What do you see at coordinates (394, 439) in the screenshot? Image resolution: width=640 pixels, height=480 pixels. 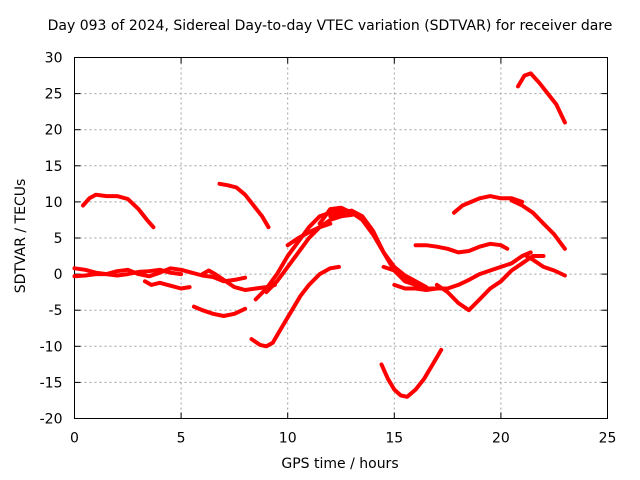 I see `x-tick-label: 15` at bounding box center [394, 439].